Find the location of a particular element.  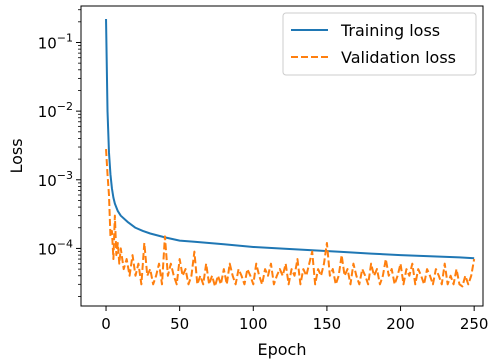

x-axis-ticks: 0 50 100 150 200 250 is located at coordinates (294, 319).